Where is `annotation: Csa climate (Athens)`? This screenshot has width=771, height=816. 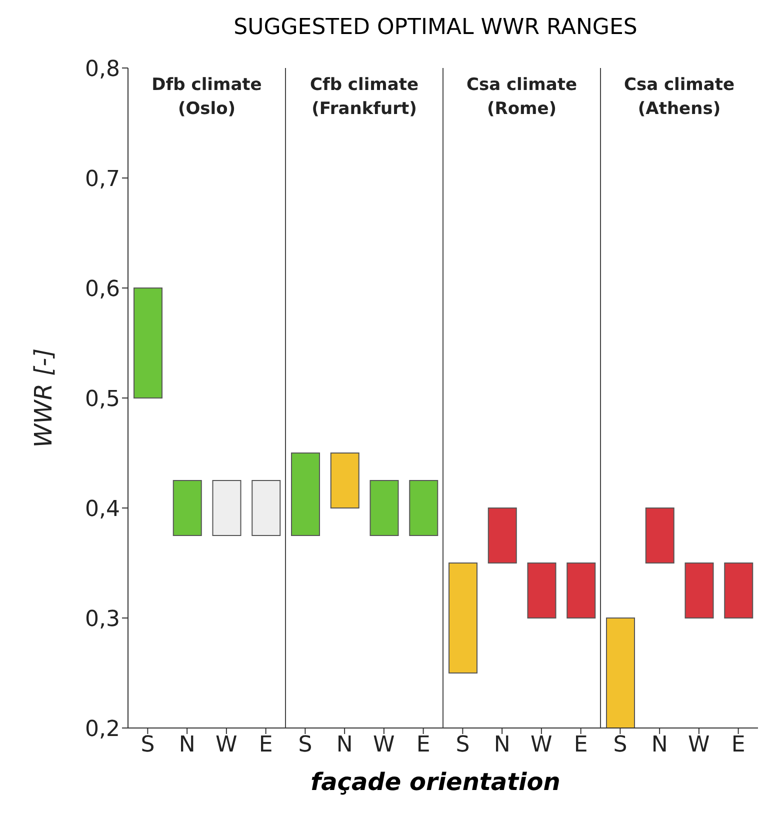
annotation: Csa climate (Athens) is located at coordinates (679, 97).